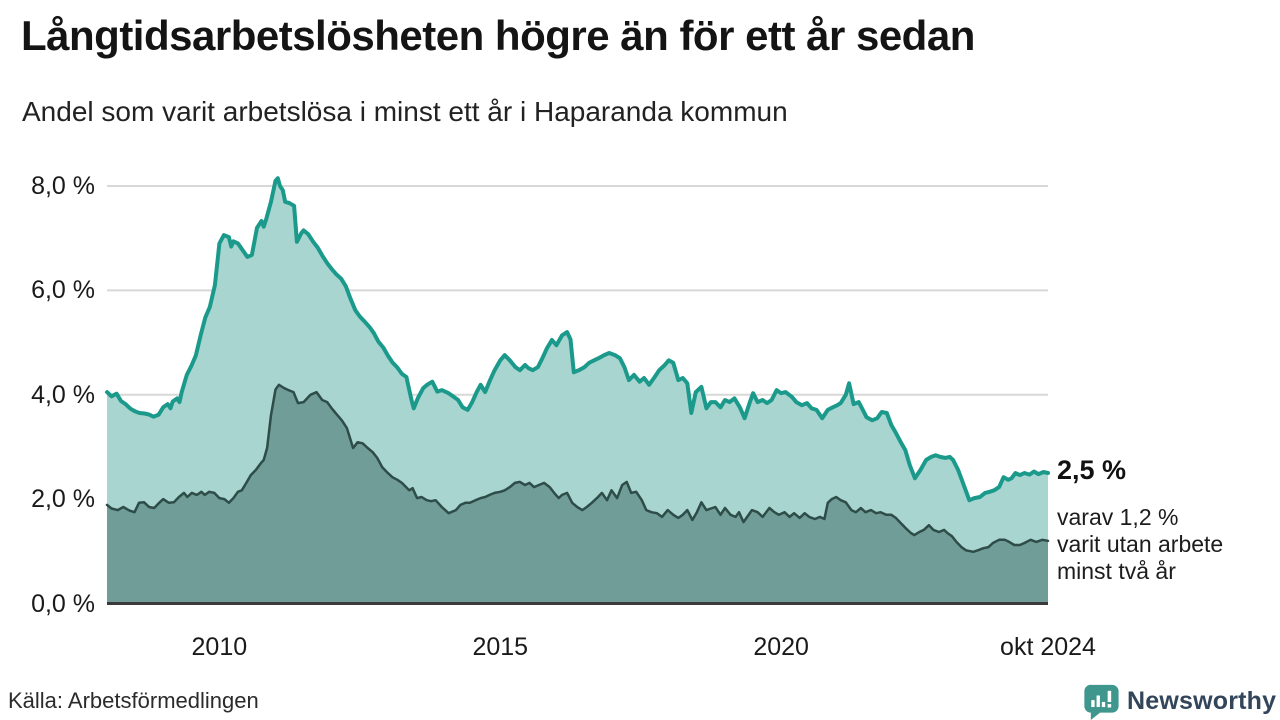 Image resolution: width=1280 pixels, height=720 pixels. I want to click on note-line: minst två år, so click(1116, 571).